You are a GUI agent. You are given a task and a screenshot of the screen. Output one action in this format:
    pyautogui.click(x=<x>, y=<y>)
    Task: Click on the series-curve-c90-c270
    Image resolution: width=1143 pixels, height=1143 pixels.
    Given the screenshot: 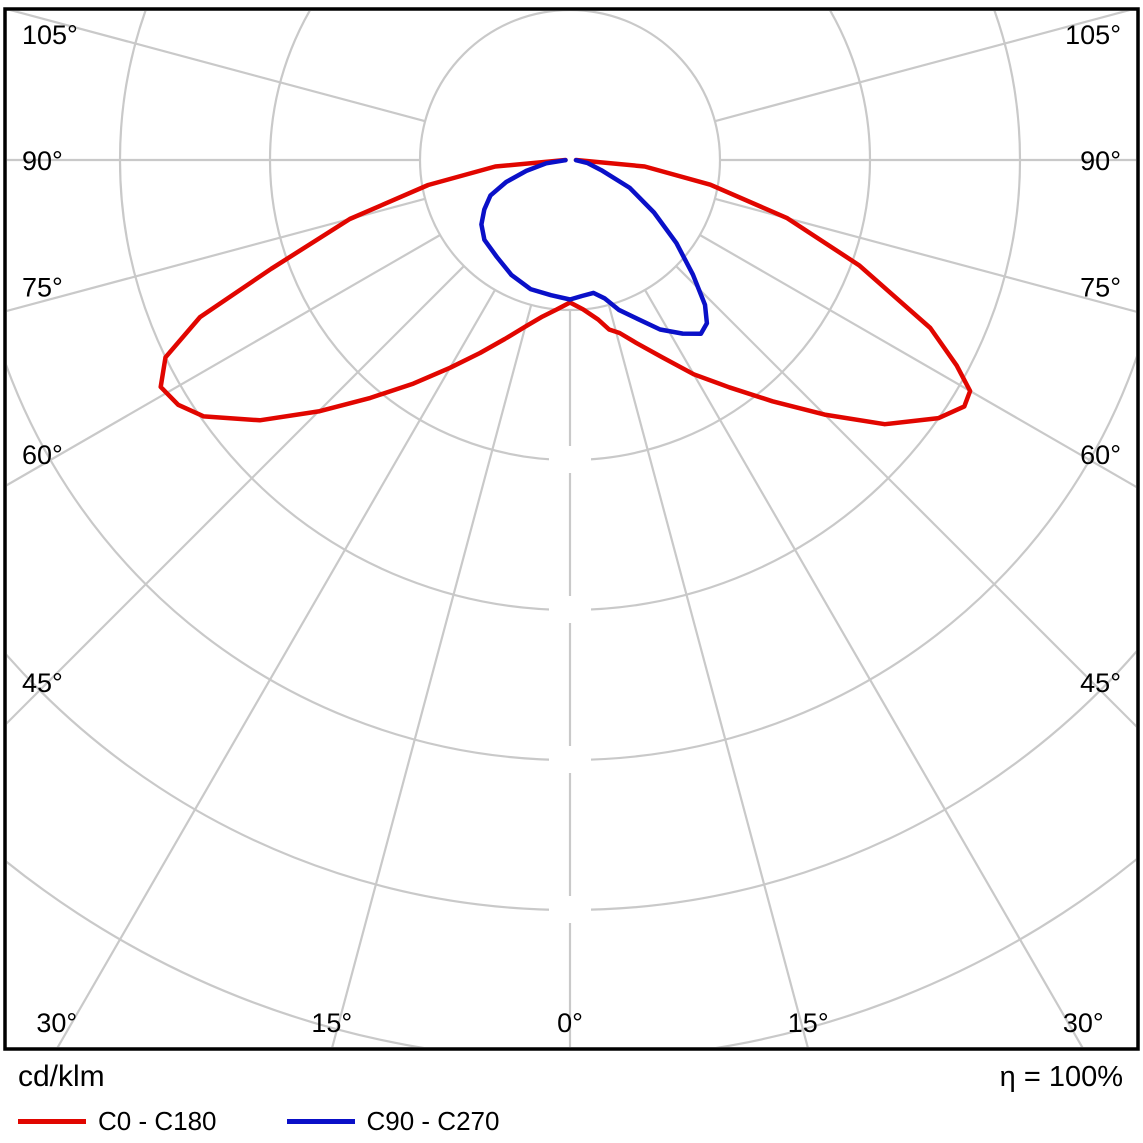 What is the action you would take?
    pyautogui.click(x=594, y=246)
    